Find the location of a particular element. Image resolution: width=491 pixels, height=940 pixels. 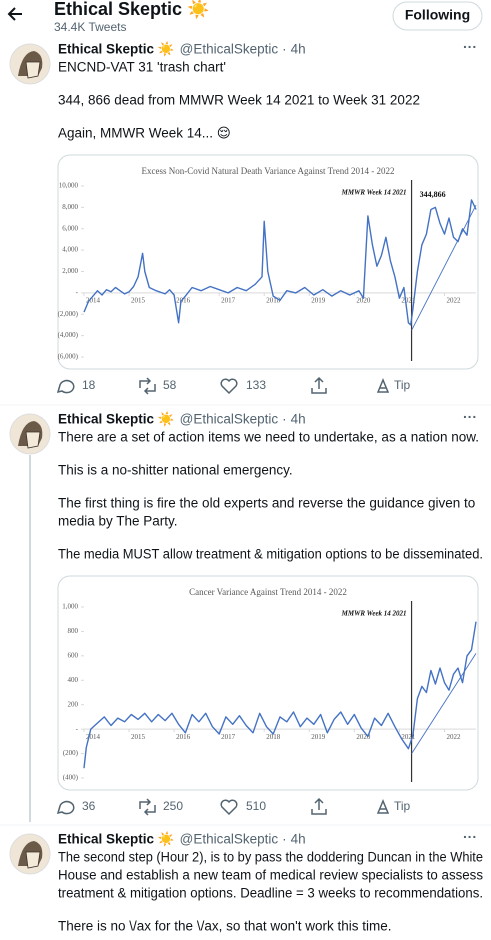

back-arrow is located at coordinates (14, 14).